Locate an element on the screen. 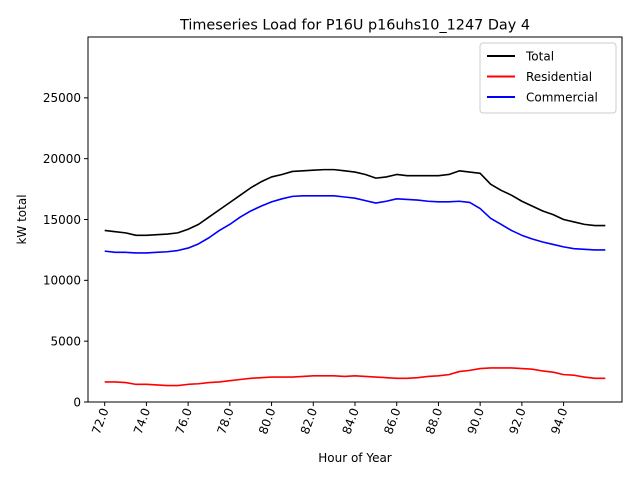  y-tick-label: 25000 is located at coordinates (62, 98).